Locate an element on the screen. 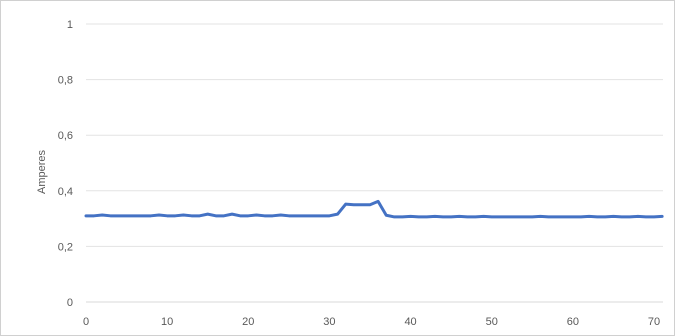 The width and height of the screenshot is (675, 336). y-tick-label: 0,2 is located at coordinates (65, 247).